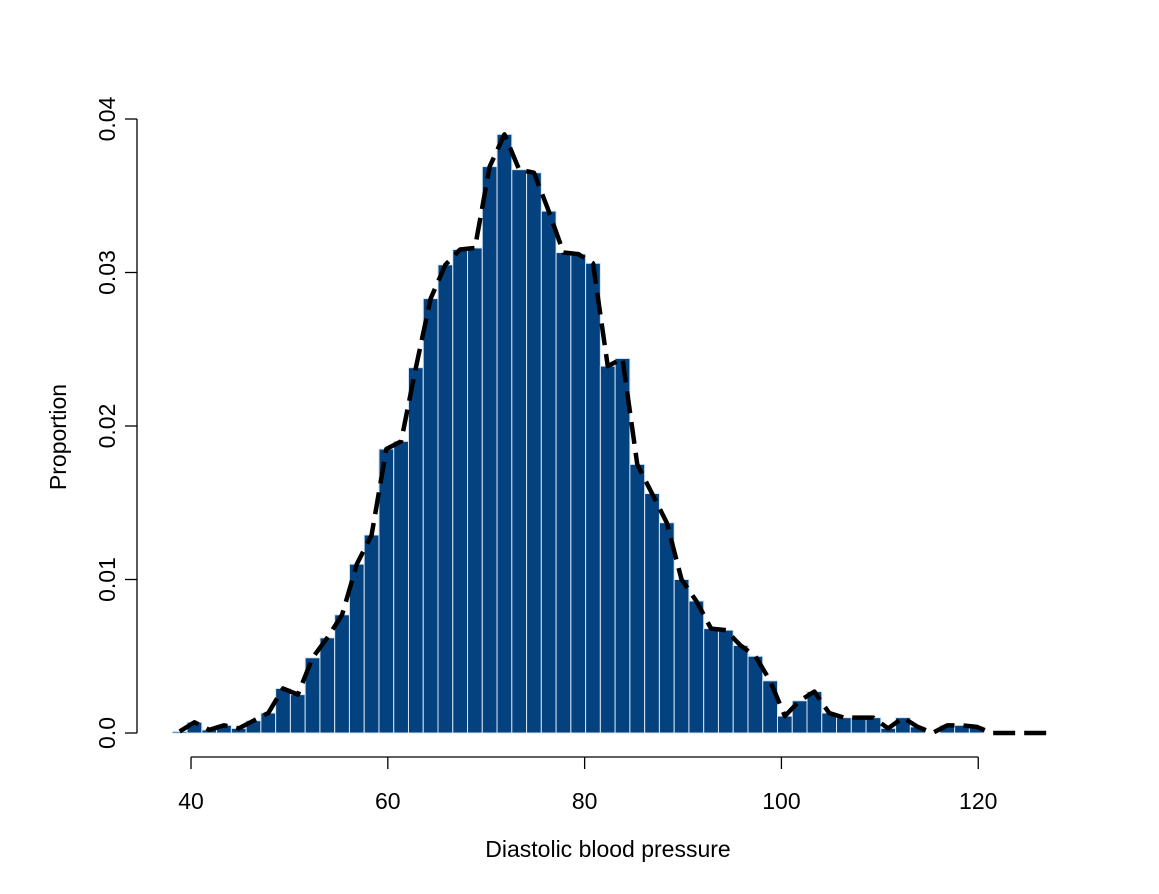 This screenshot has height=894, width=1159. What do you see at coordinates (781, 801) in the screenshot?
I see `x-tick-label: 100` at bounding box center [781, 801].